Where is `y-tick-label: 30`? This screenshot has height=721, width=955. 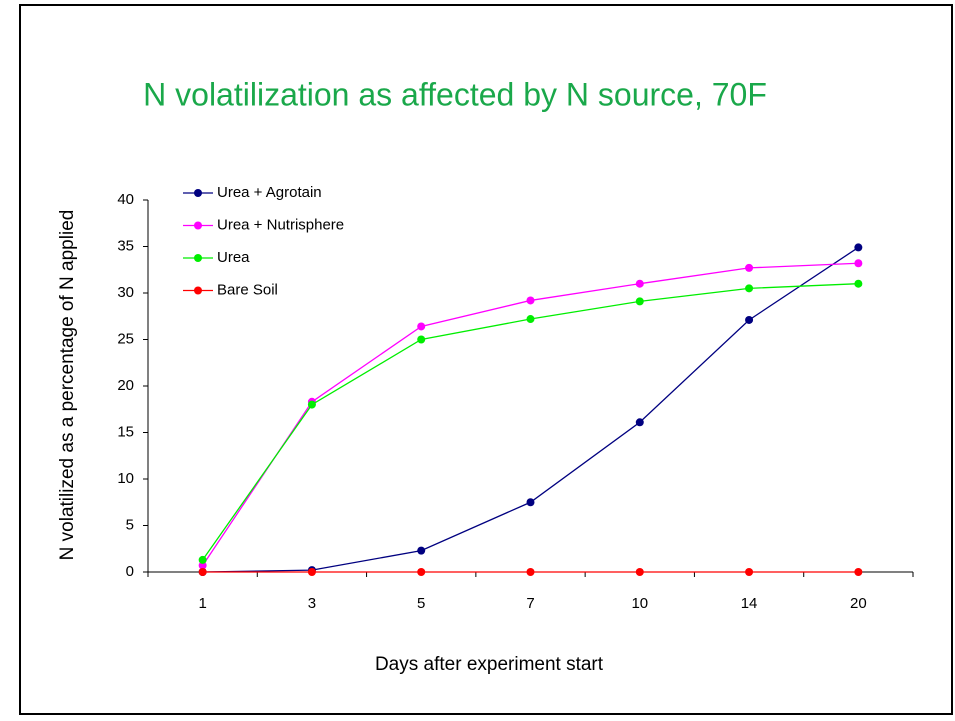 y-tick-label: 30 is located at coordinates (125, 292).